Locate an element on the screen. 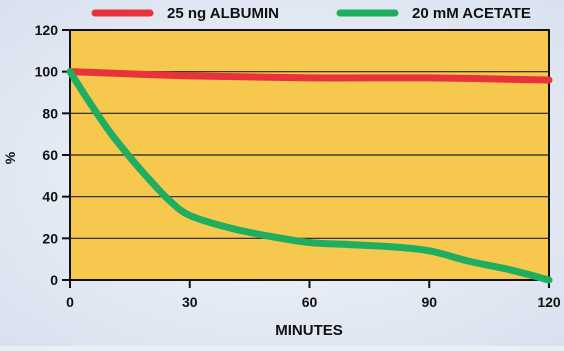 This screenshot has width=564, height=351. y-axis-label: % is located at coordinates (10, 157).